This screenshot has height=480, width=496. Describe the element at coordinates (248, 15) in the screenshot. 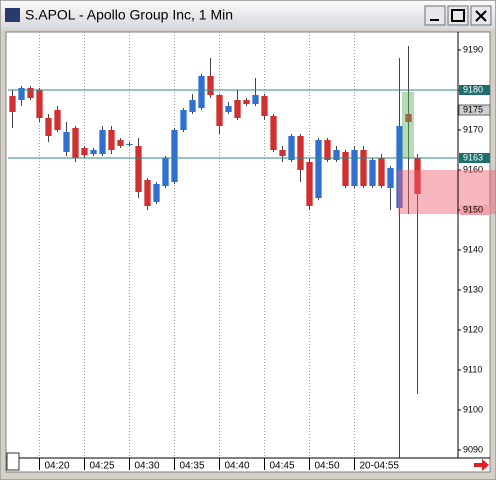

I see `title-bar` at that location.